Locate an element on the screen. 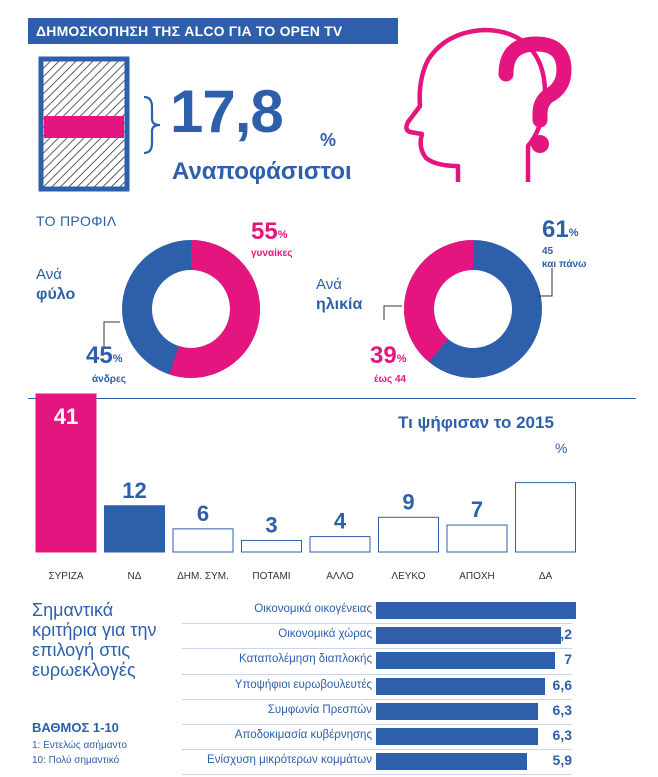 The width and height of the screenshot is (658, 777). vote-category-label: ΛΕΥΚΟ is located at coordinates (408, 576).